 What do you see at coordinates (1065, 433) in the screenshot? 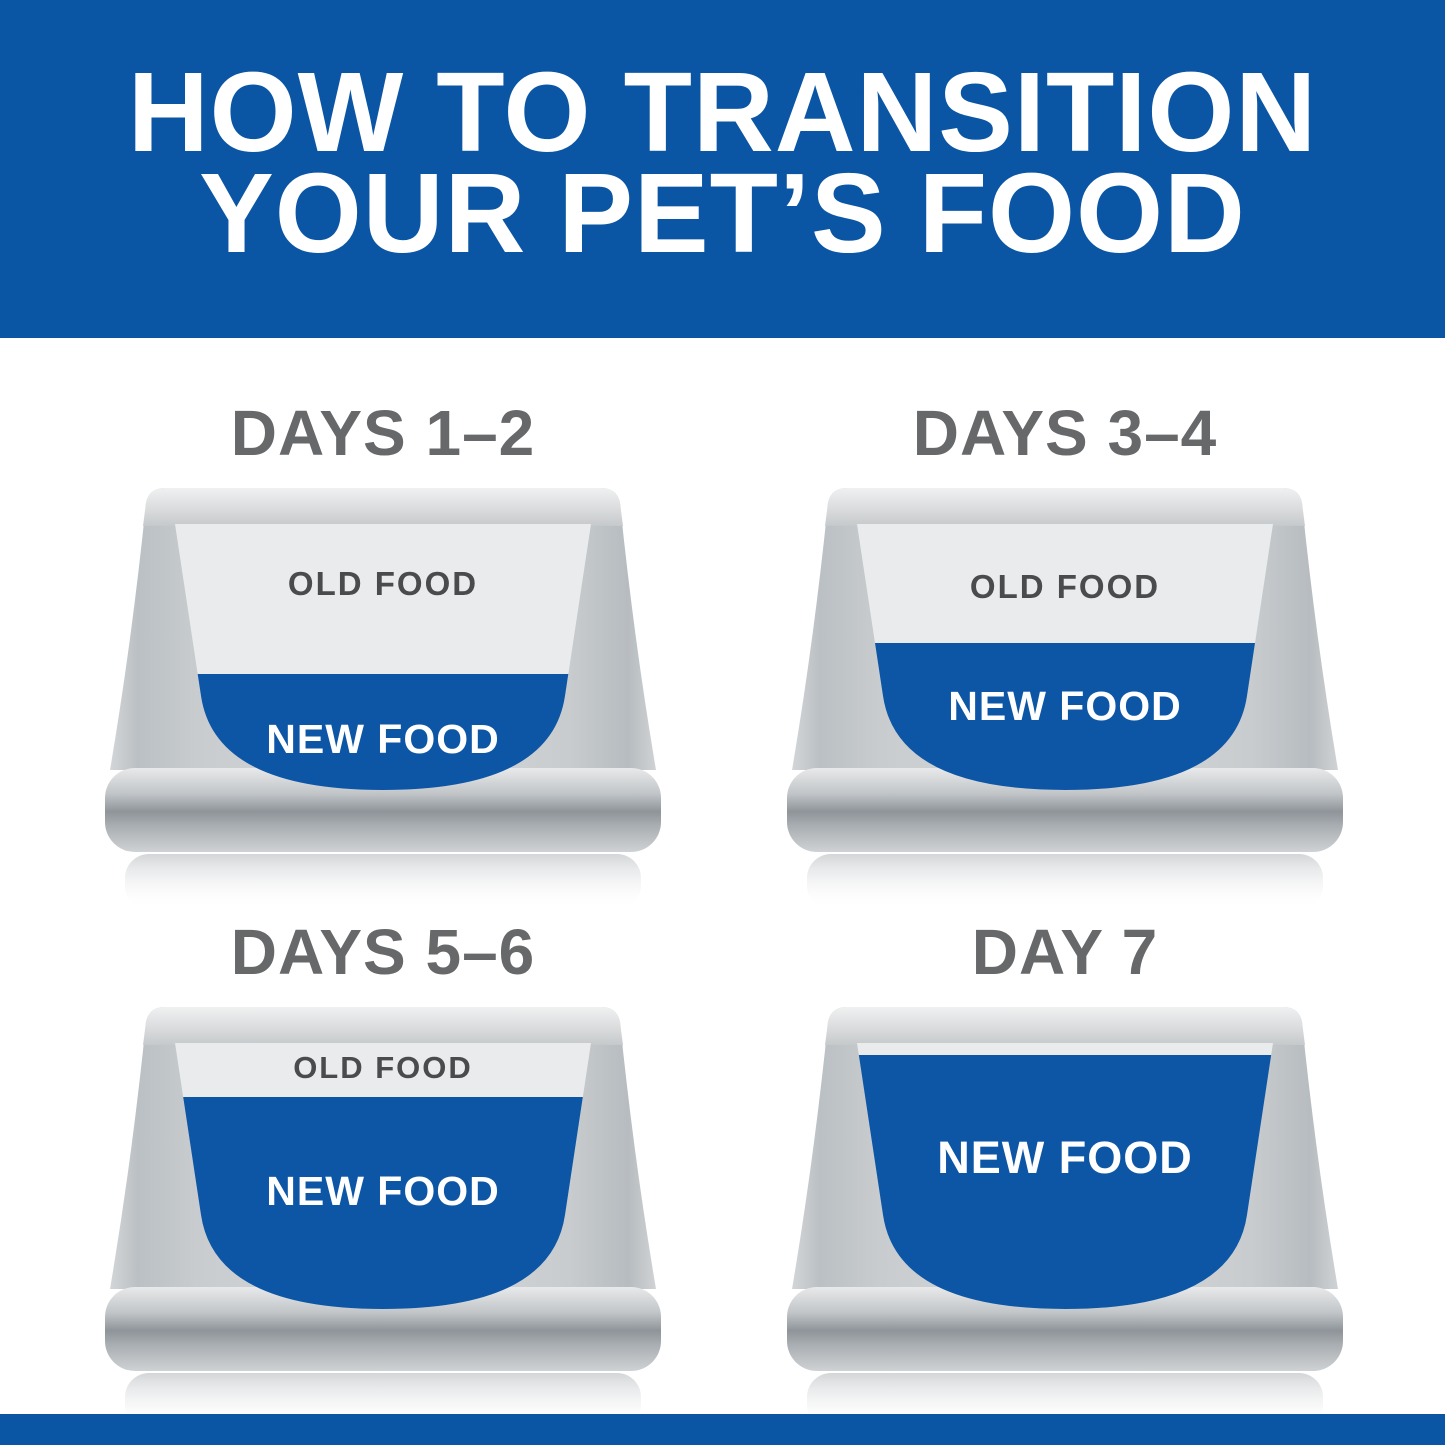
I see `panel-title: DAYS 3–4` at bounding box center [1065, 433].